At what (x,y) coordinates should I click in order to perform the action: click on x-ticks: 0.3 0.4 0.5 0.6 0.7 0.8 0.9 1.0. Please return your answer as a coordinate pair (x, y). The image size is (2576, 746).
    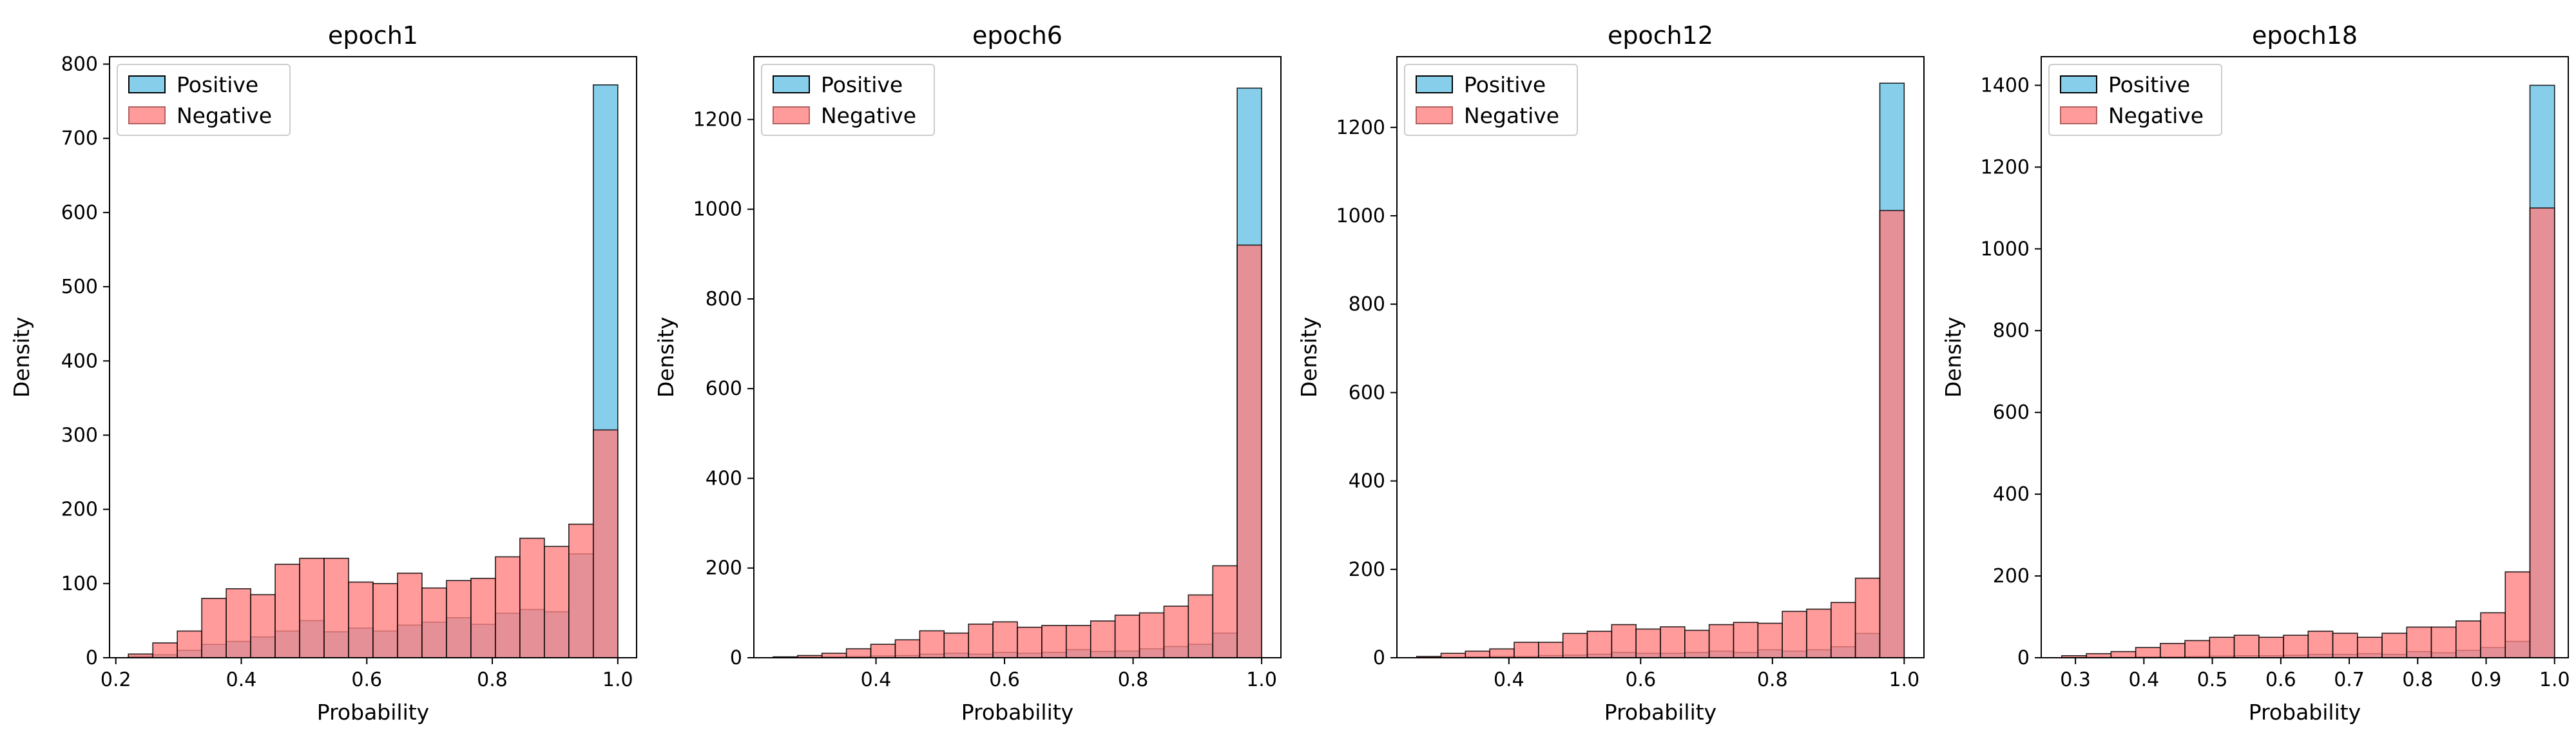
    Looking at the image, I should click on (2315, 674).